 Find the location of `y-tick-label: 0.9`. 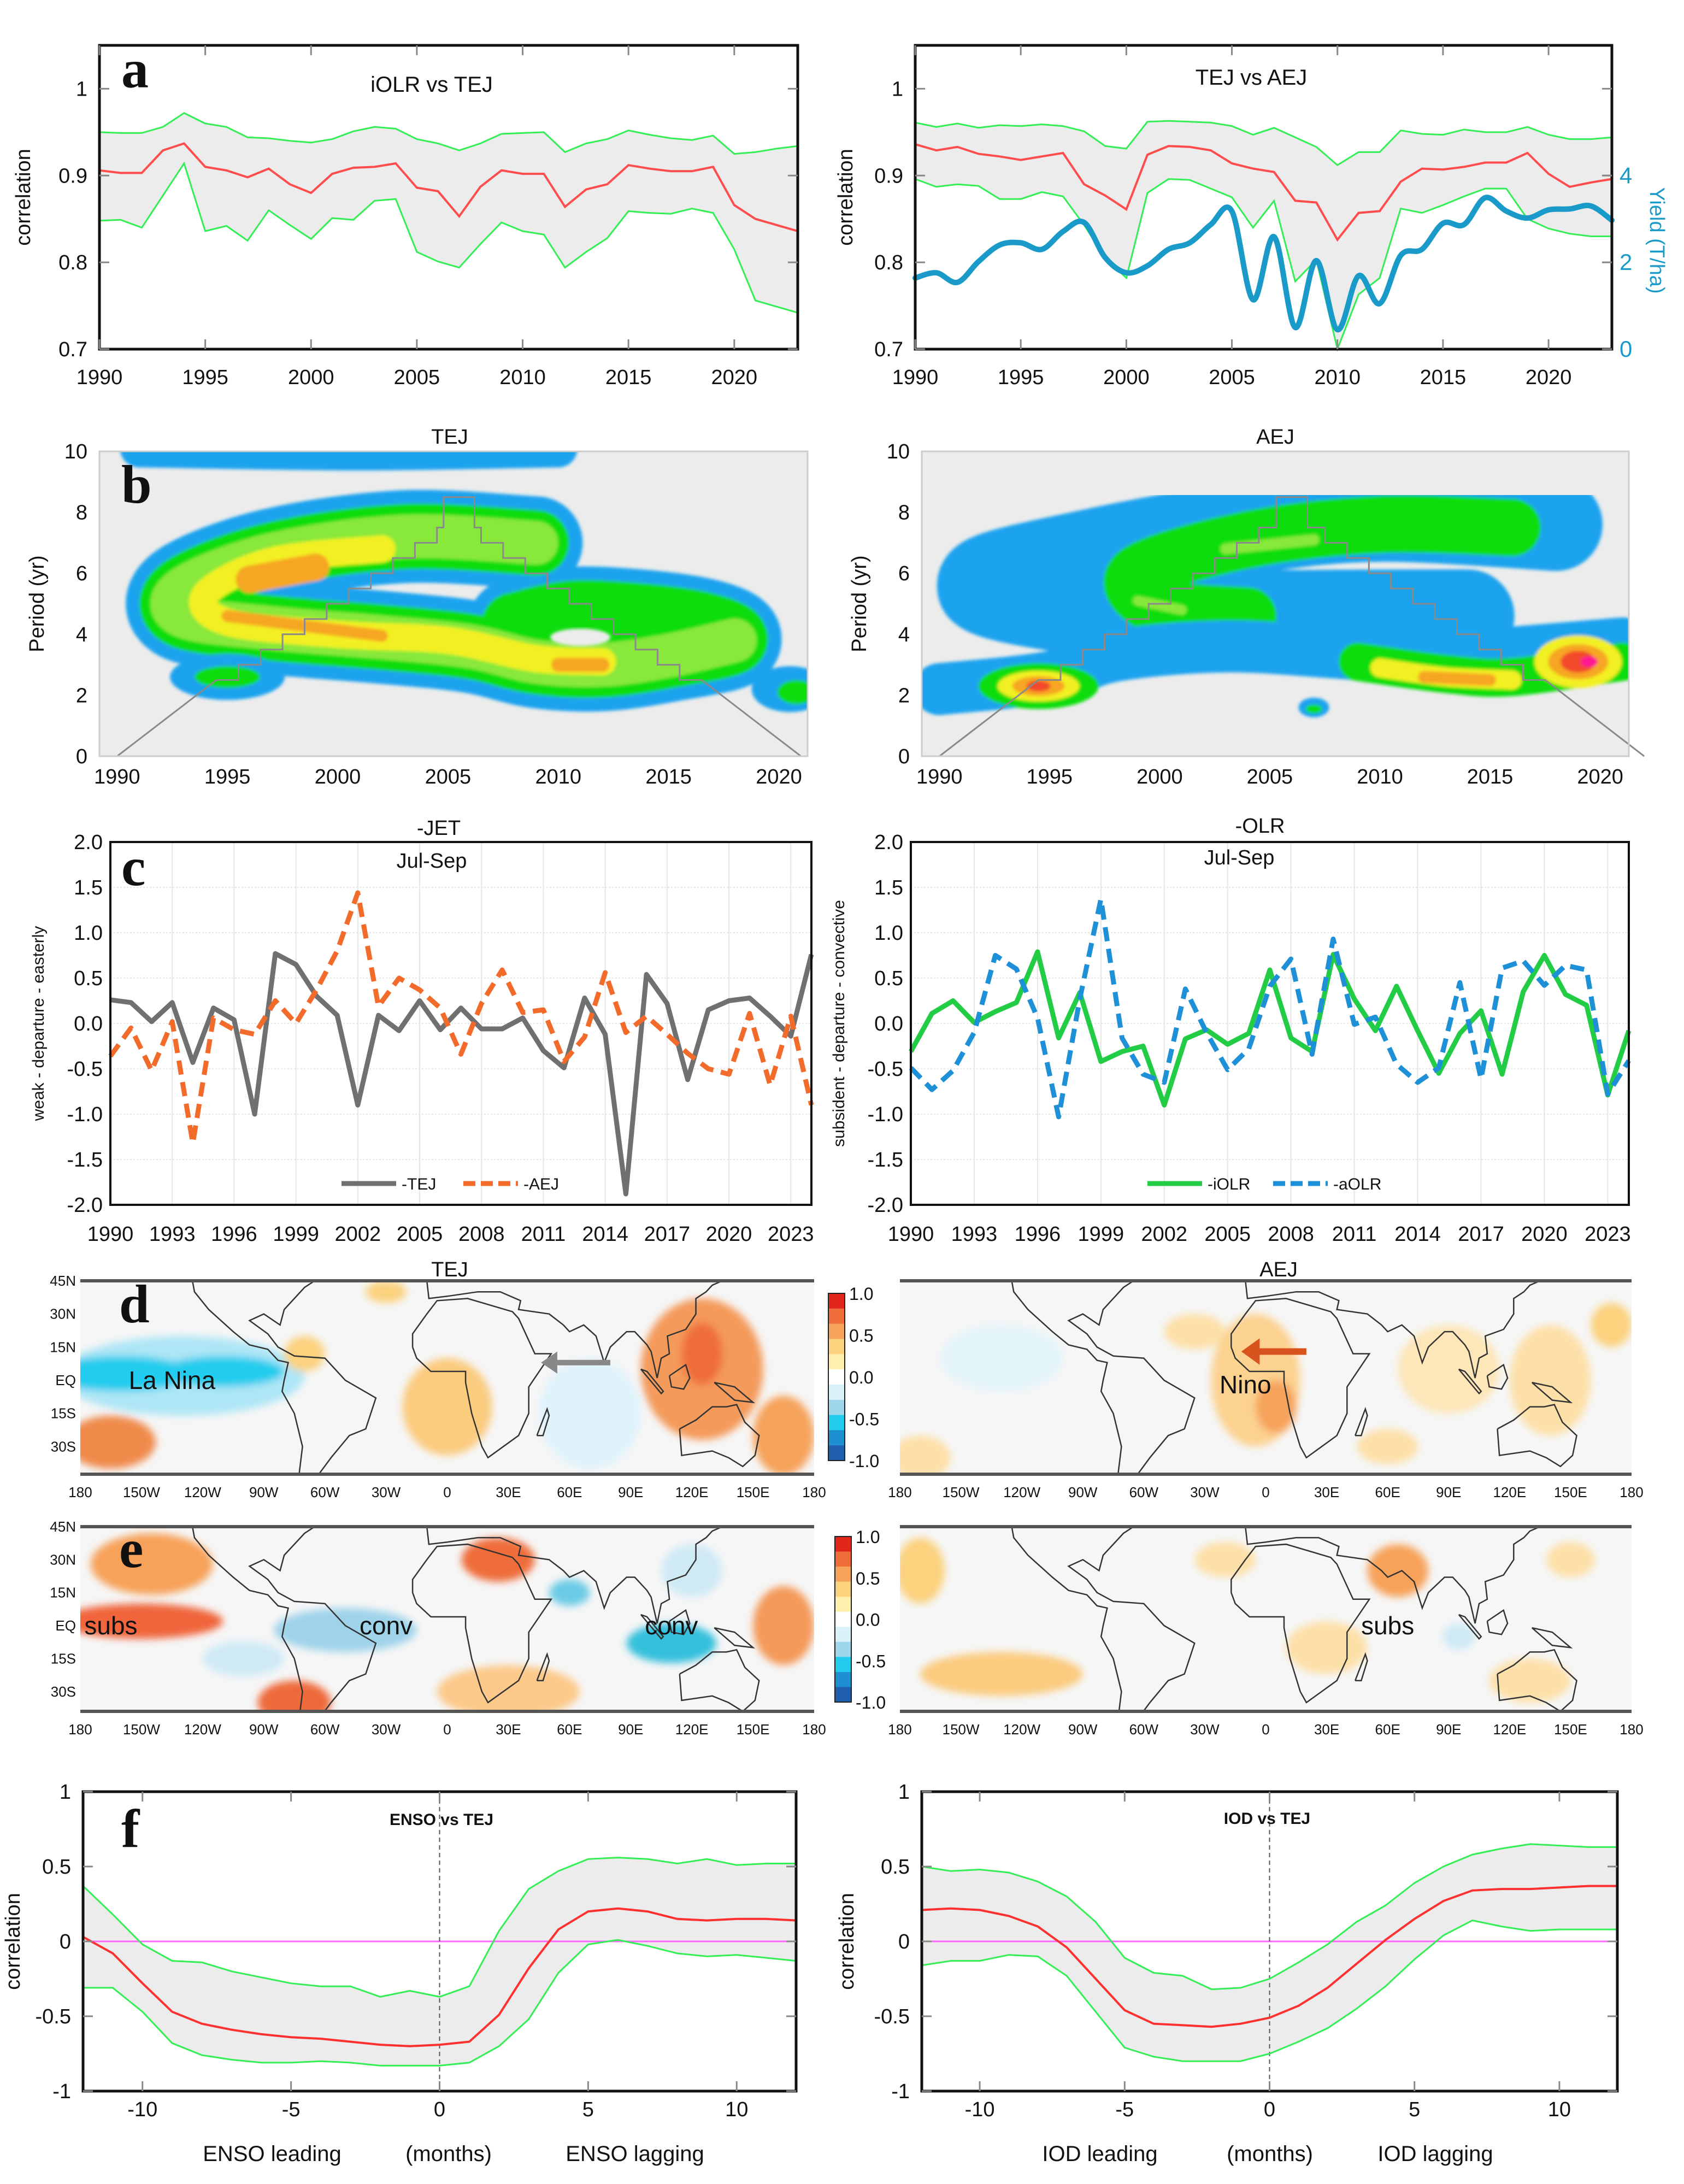

y-tick-label: 0.9 is located at coordinates (888, 175).